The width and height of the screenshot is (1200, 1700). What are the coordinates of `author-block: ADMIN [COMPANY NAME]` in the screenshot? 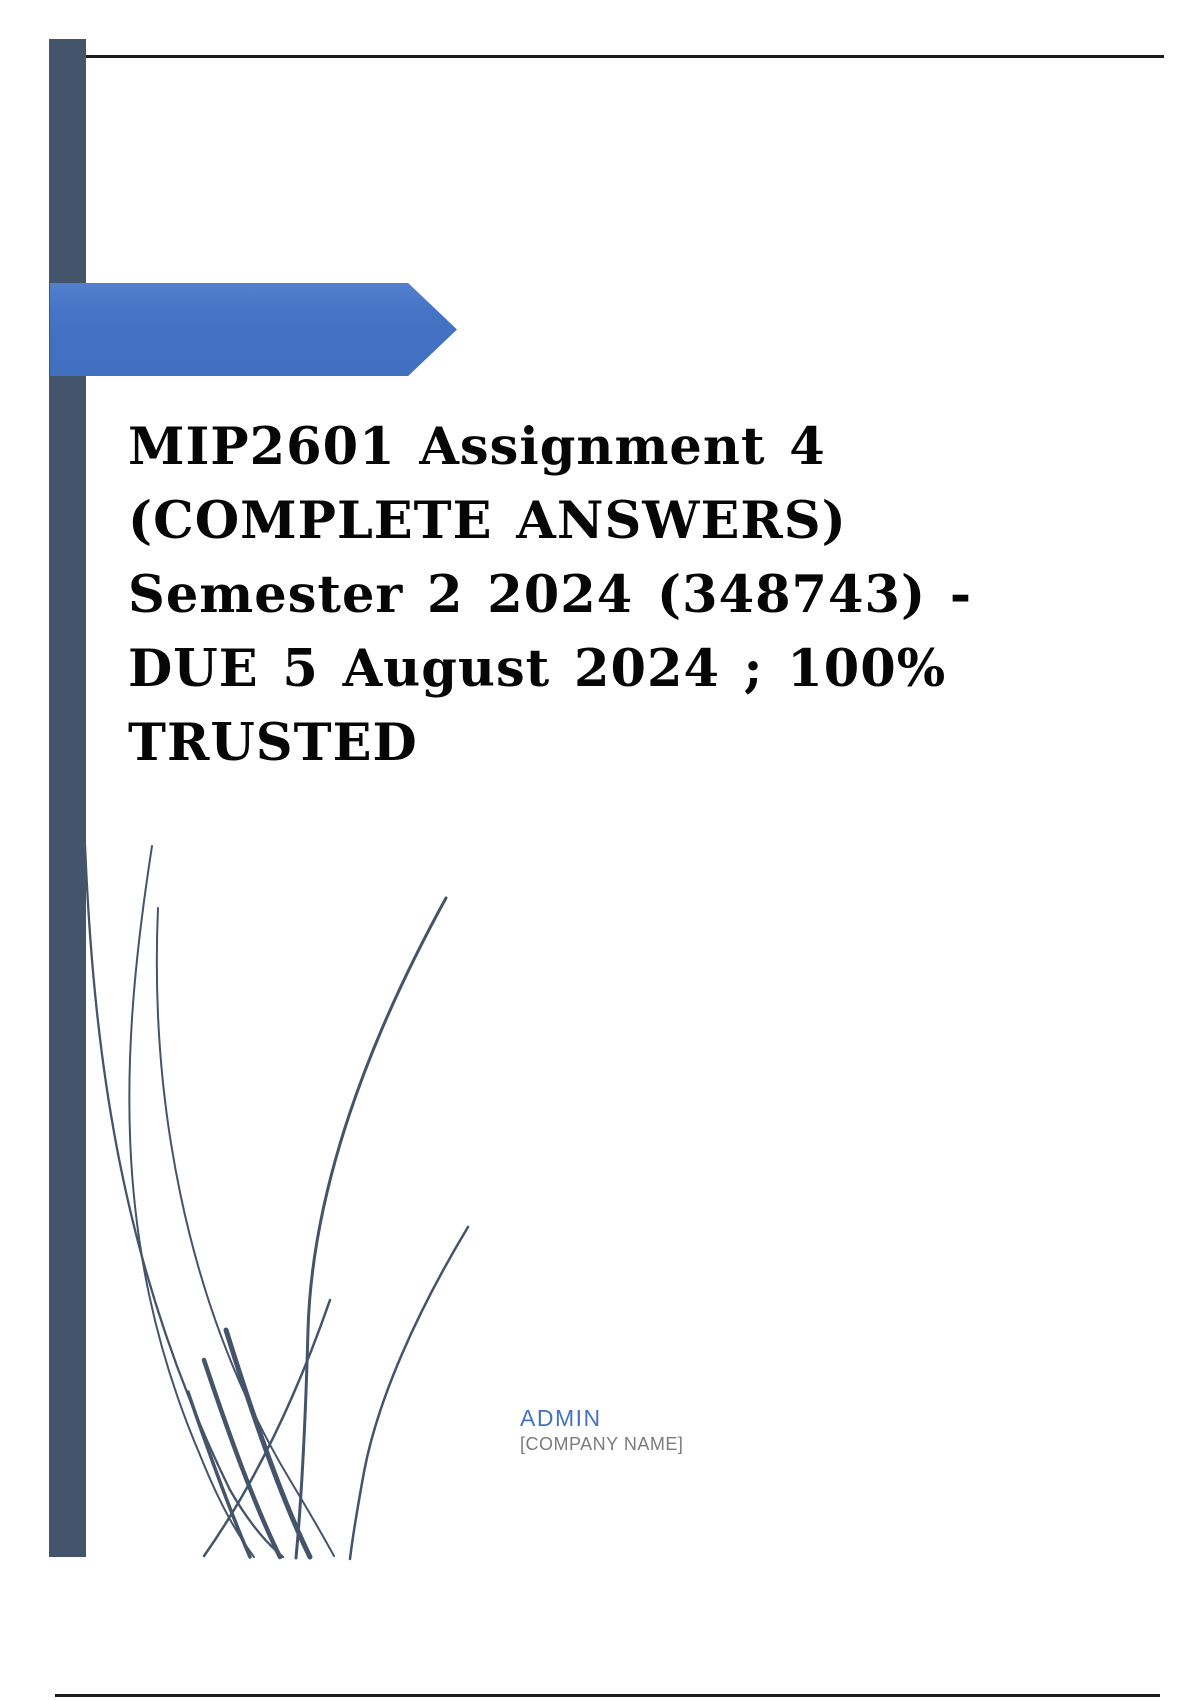 It's located at (601, 1430).